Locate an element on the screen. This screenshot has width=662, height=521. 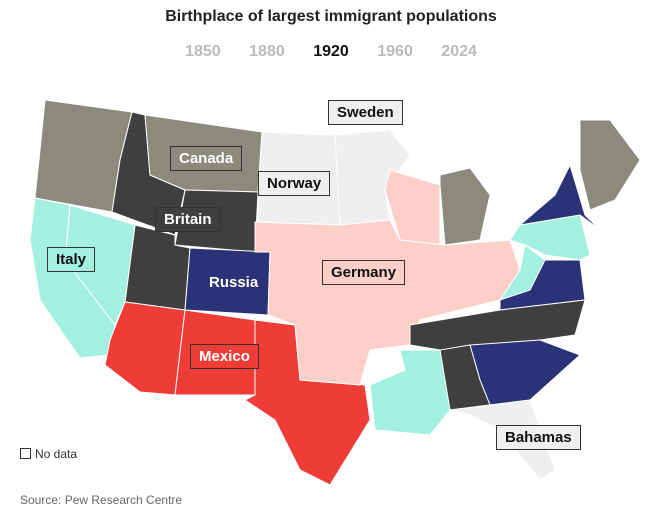
map-label: Canada is located at coordinates (206, 158).